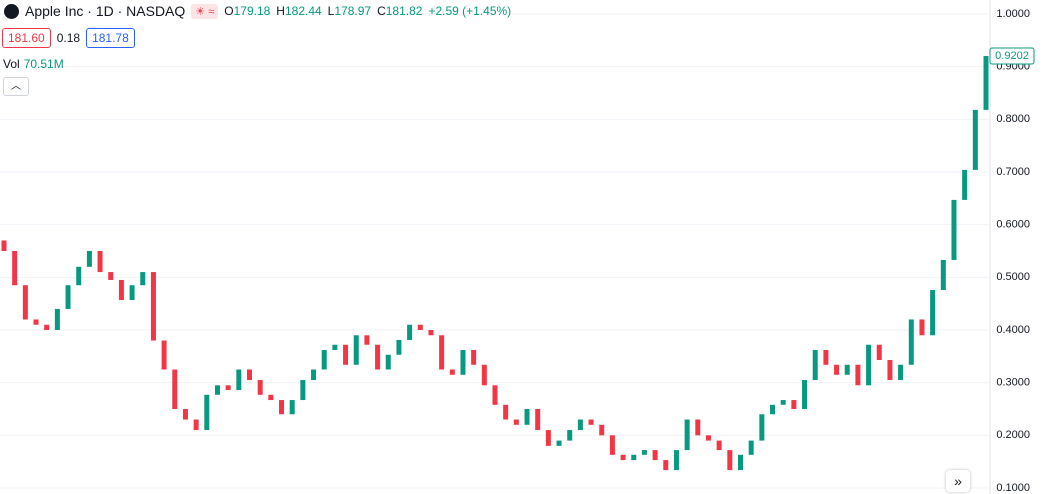 The width and height of the screenshot is (1047, 494). I want to click on scroll-to-latest: », so click(958, 481).